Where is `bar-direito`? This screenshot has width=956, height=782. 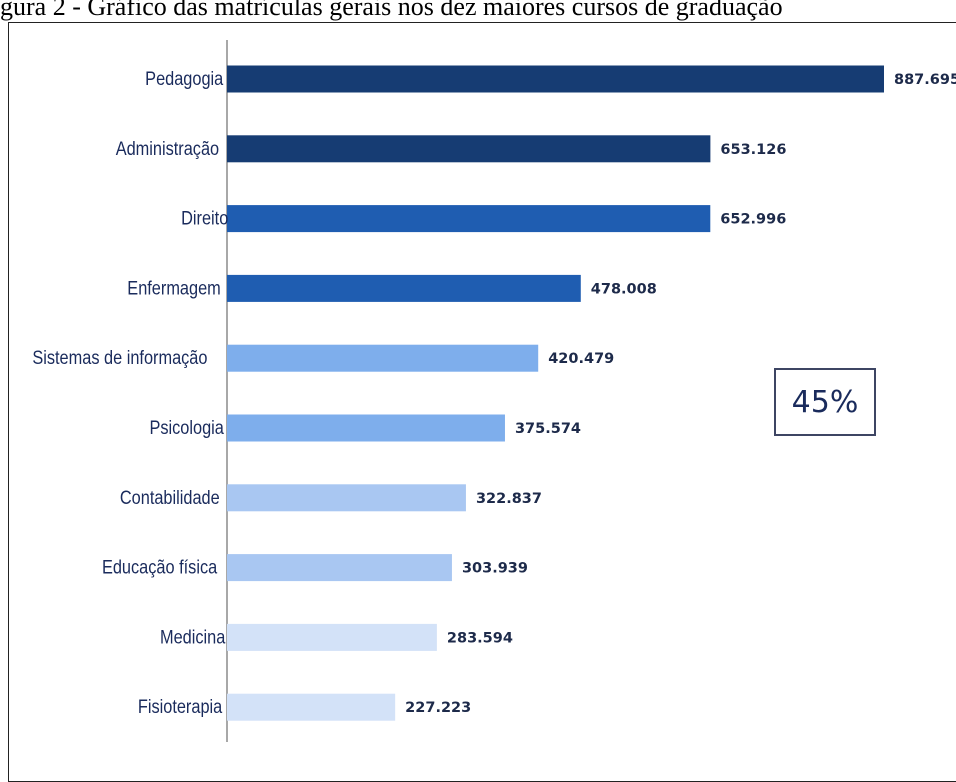
bar-direito is located at coordinates (469, 219).